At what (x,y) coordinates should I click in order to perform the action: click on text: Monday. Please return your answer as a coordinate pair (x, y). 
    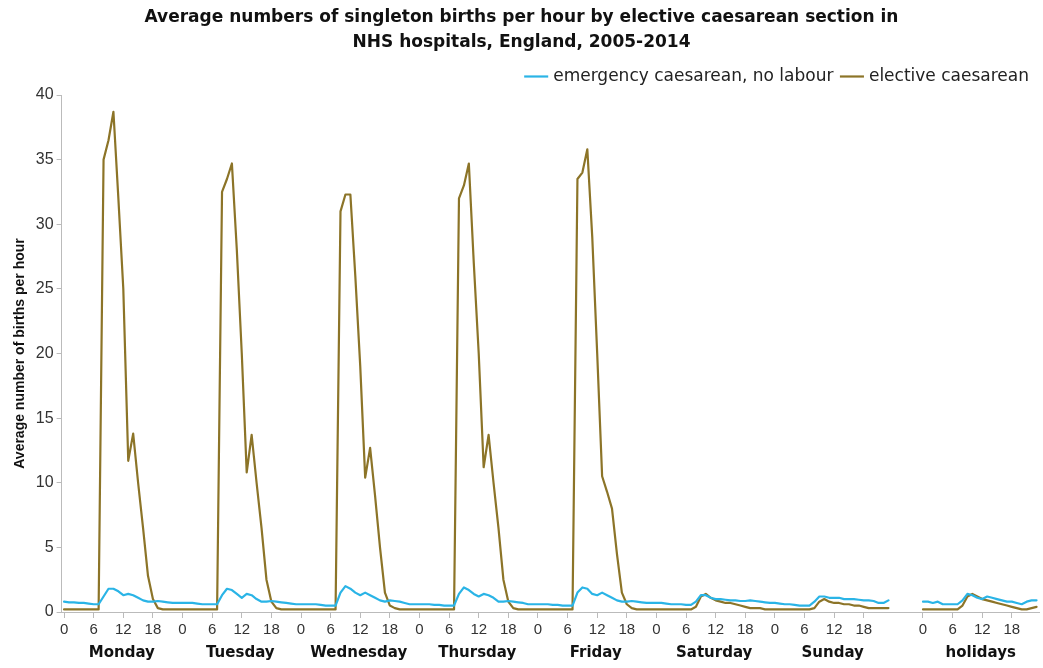
    Looking at the image, I should click on (122, 652).